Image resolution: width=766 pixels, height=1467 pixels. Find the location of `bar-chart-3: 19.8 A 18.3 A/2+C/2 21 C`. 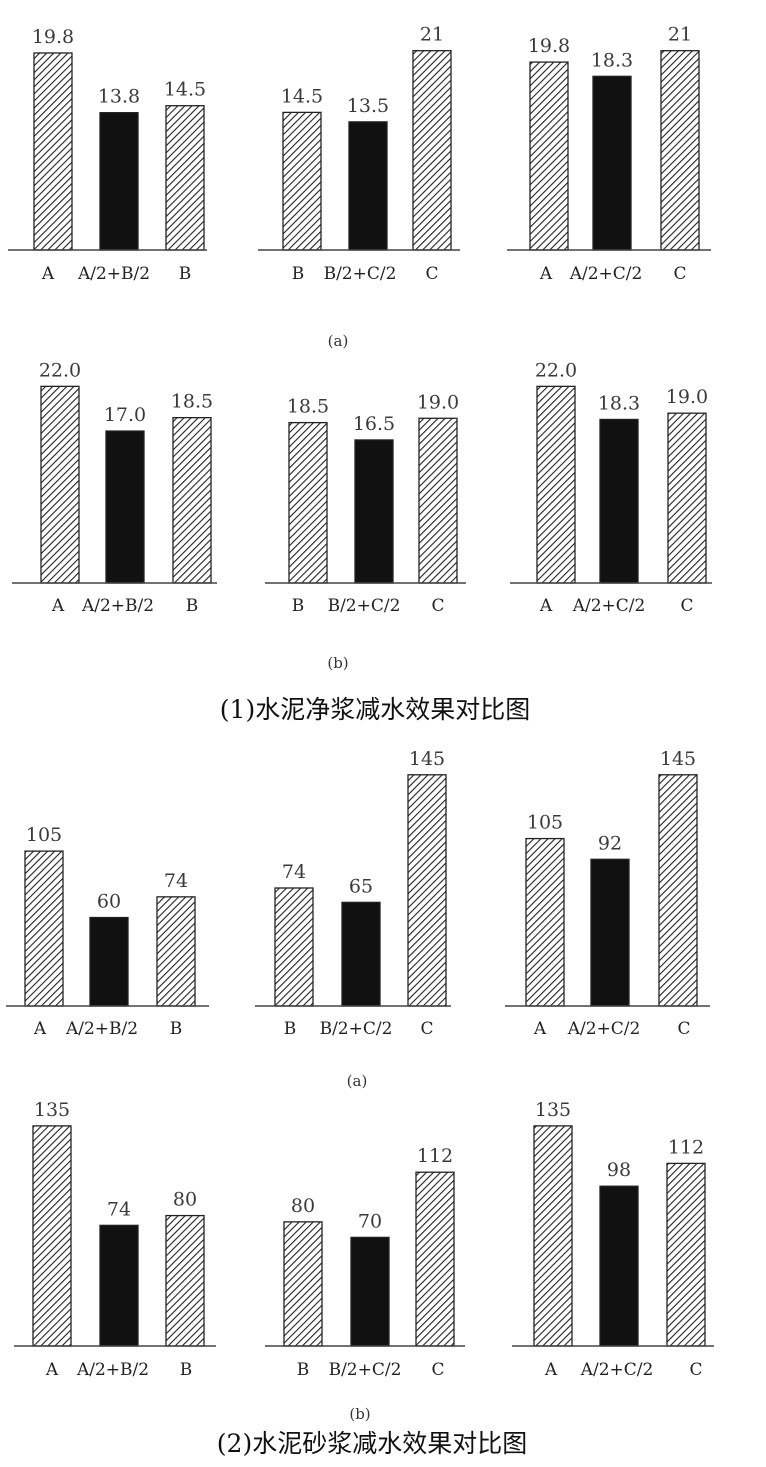

bar-chart-3: 19.8 A 18.3 A/2+C/2 21 C is located at coordinates (609, 154).